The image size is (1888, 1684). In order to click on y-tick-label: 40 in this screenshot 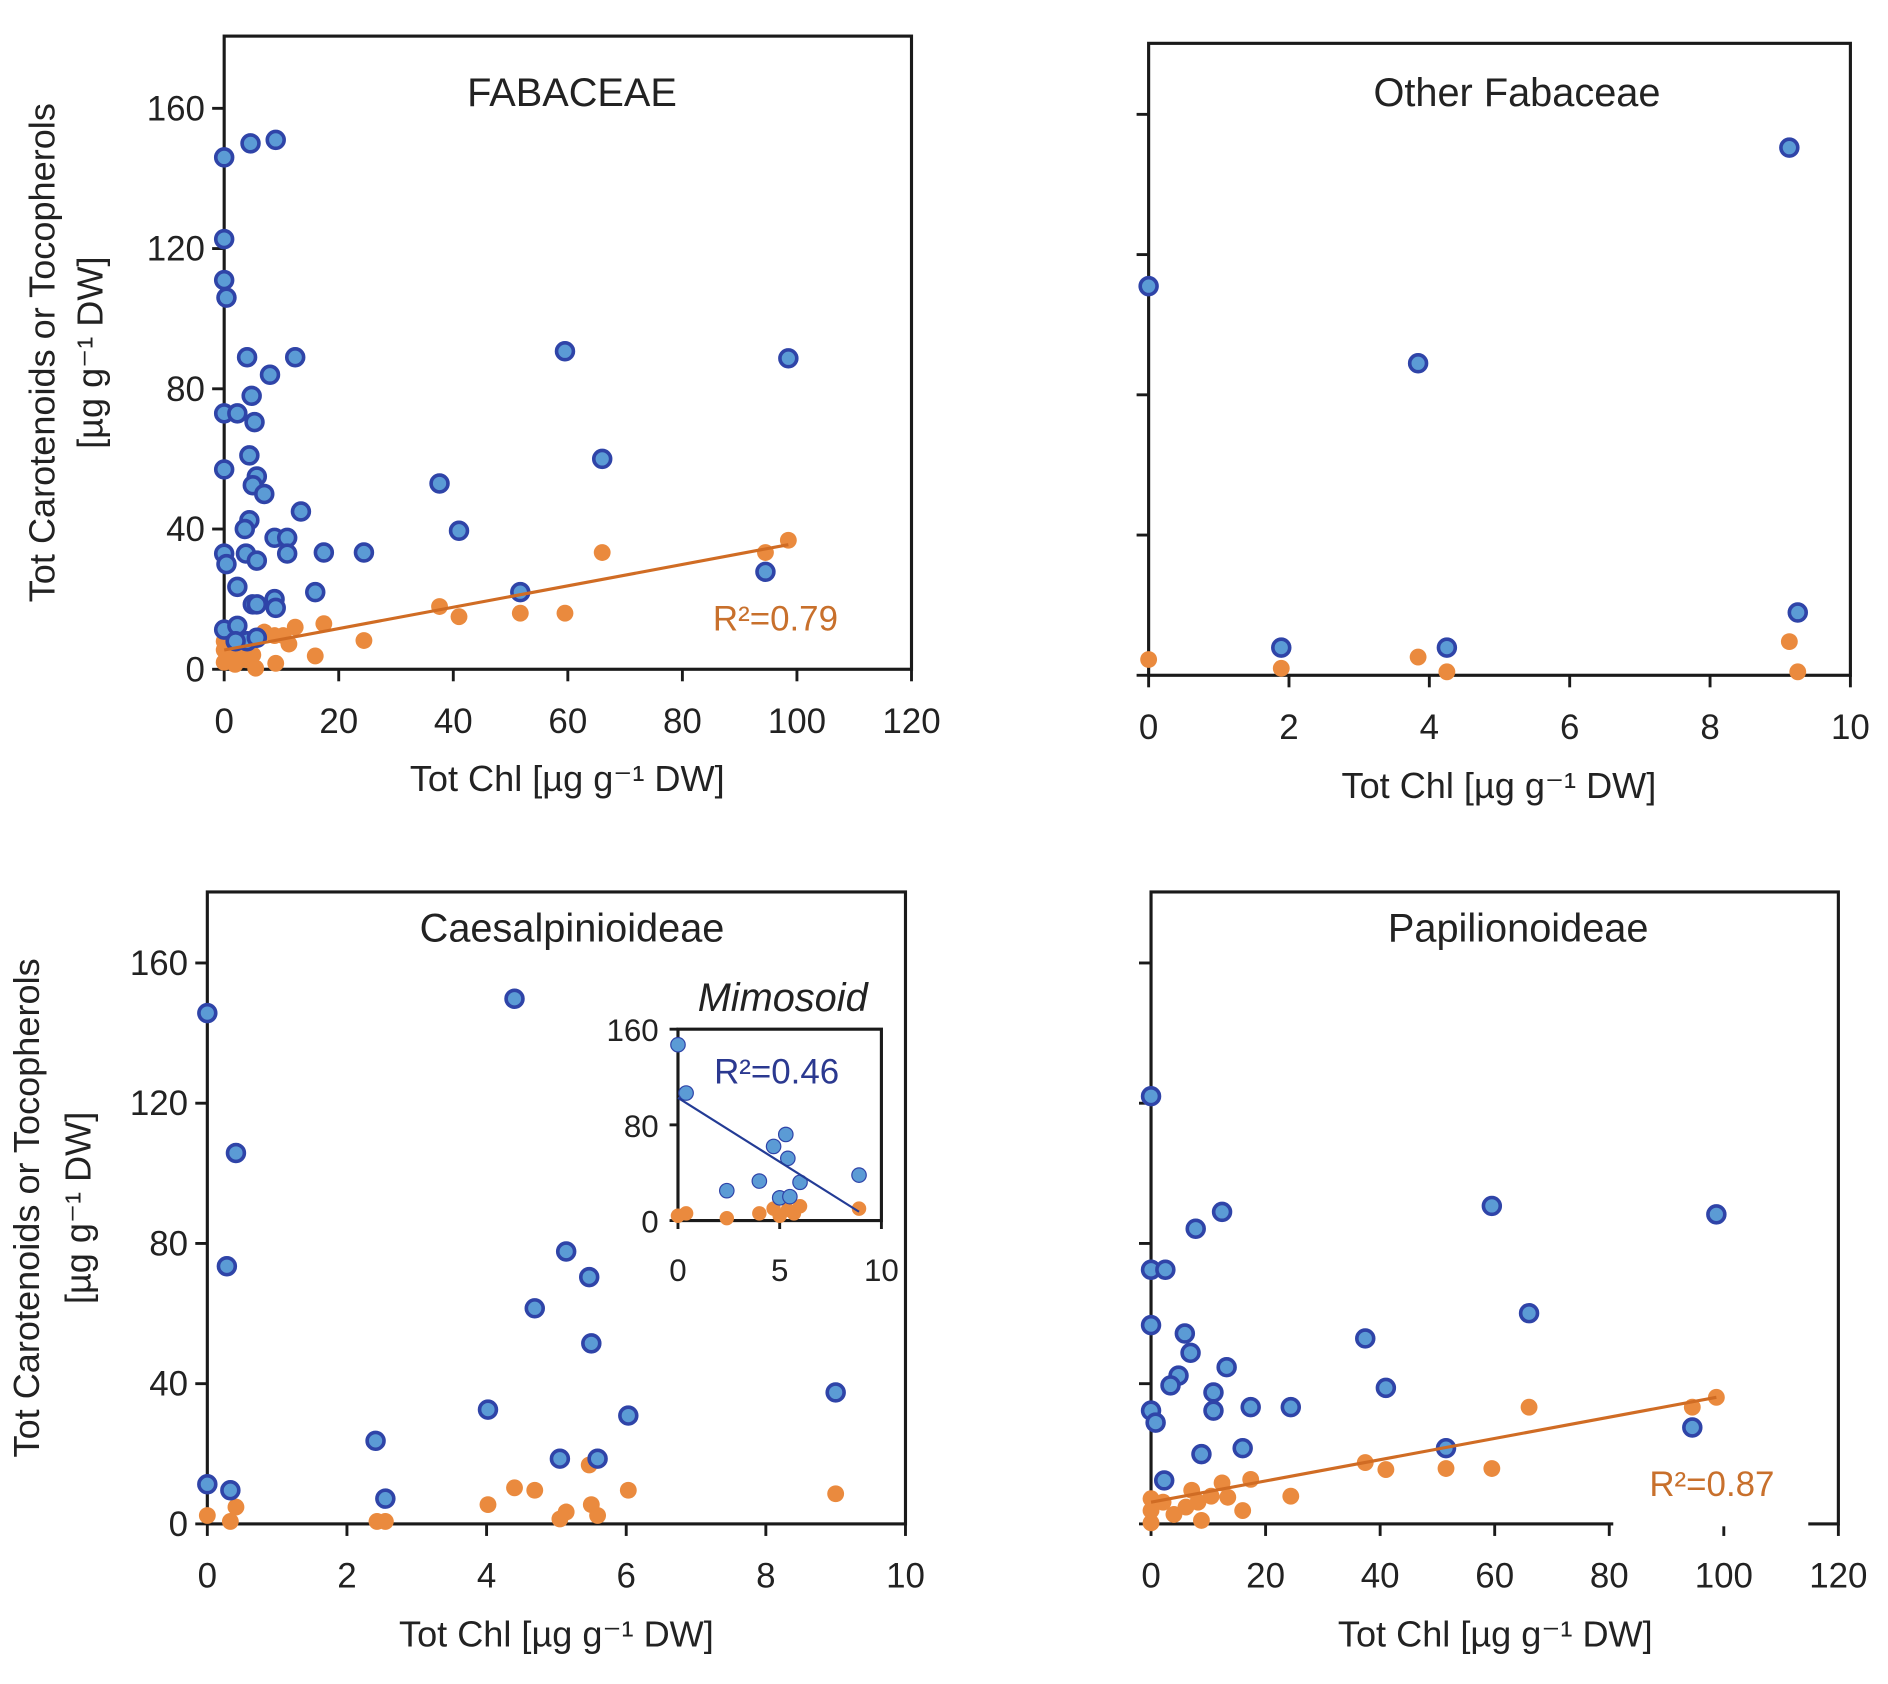, I will do `click(168, 1384)`.